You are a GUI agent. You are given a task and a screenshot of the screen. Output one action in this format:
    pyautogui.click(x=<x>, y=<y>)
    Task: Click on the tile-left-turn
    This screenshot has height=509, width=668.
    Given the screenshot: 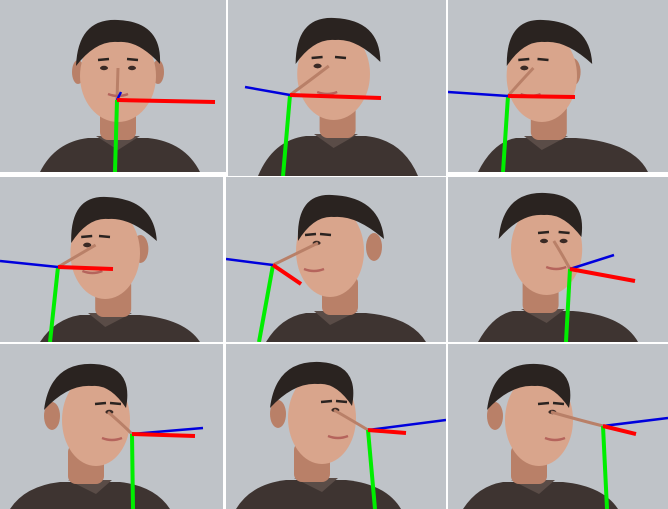 What is the action you would take?
    pyautogui.click(x=558, y=259)
    